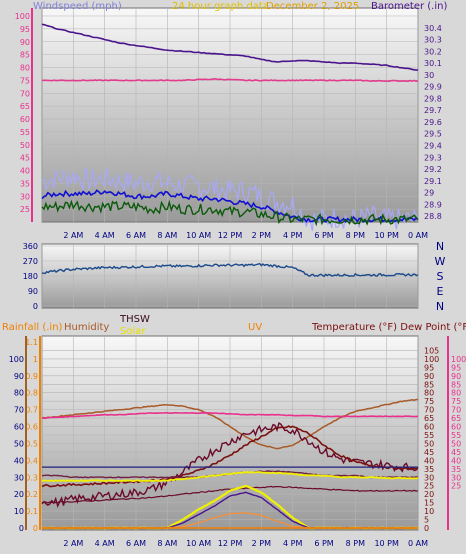 The width and height of the screenshot is (466, 554). What do you see at coordinates (429, 376) in the screenshot?
I see `temperature-tick-label: 90` at bounding box center [429, 376].